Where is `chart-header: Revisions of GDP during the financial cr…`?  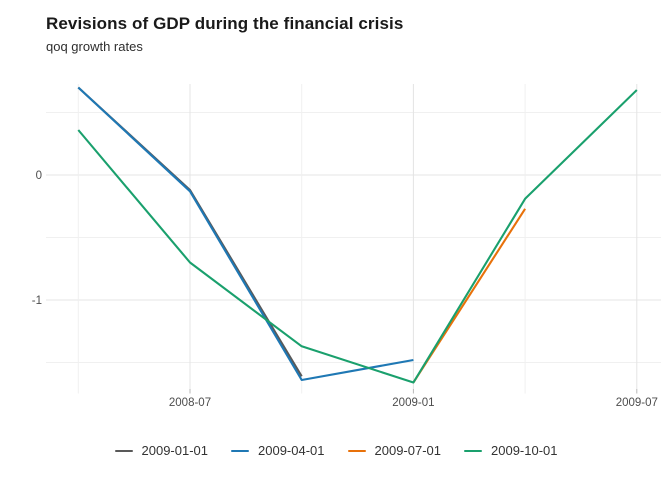
chart-header: Revisions of GDP during the financial cr… is located at coordinates (224, 34).